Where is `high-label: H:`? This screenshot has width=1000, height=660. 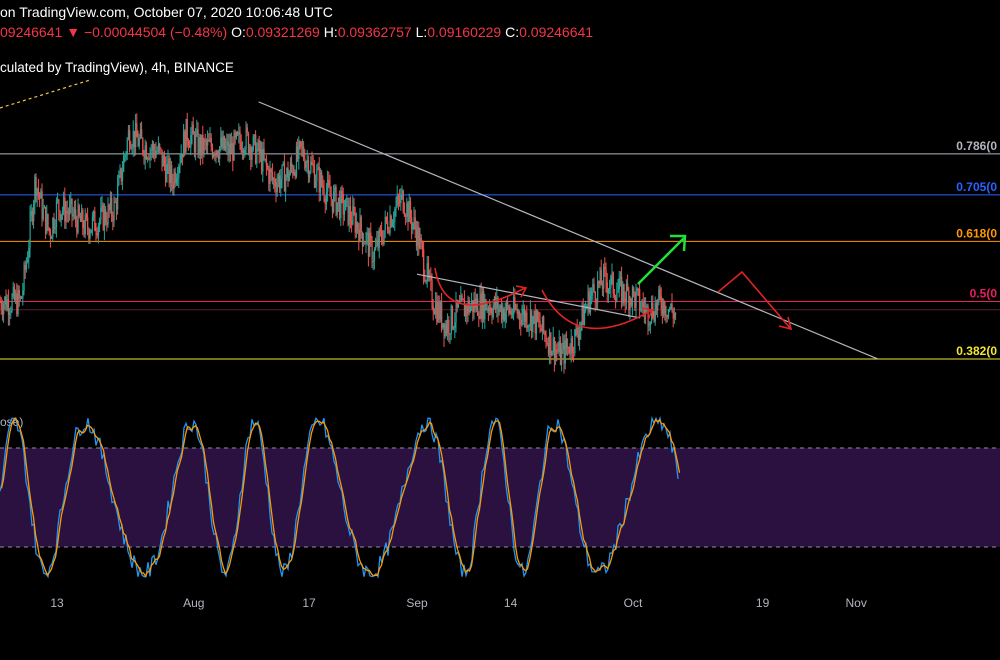
high-label: H: is located at coordinates (330, 32).